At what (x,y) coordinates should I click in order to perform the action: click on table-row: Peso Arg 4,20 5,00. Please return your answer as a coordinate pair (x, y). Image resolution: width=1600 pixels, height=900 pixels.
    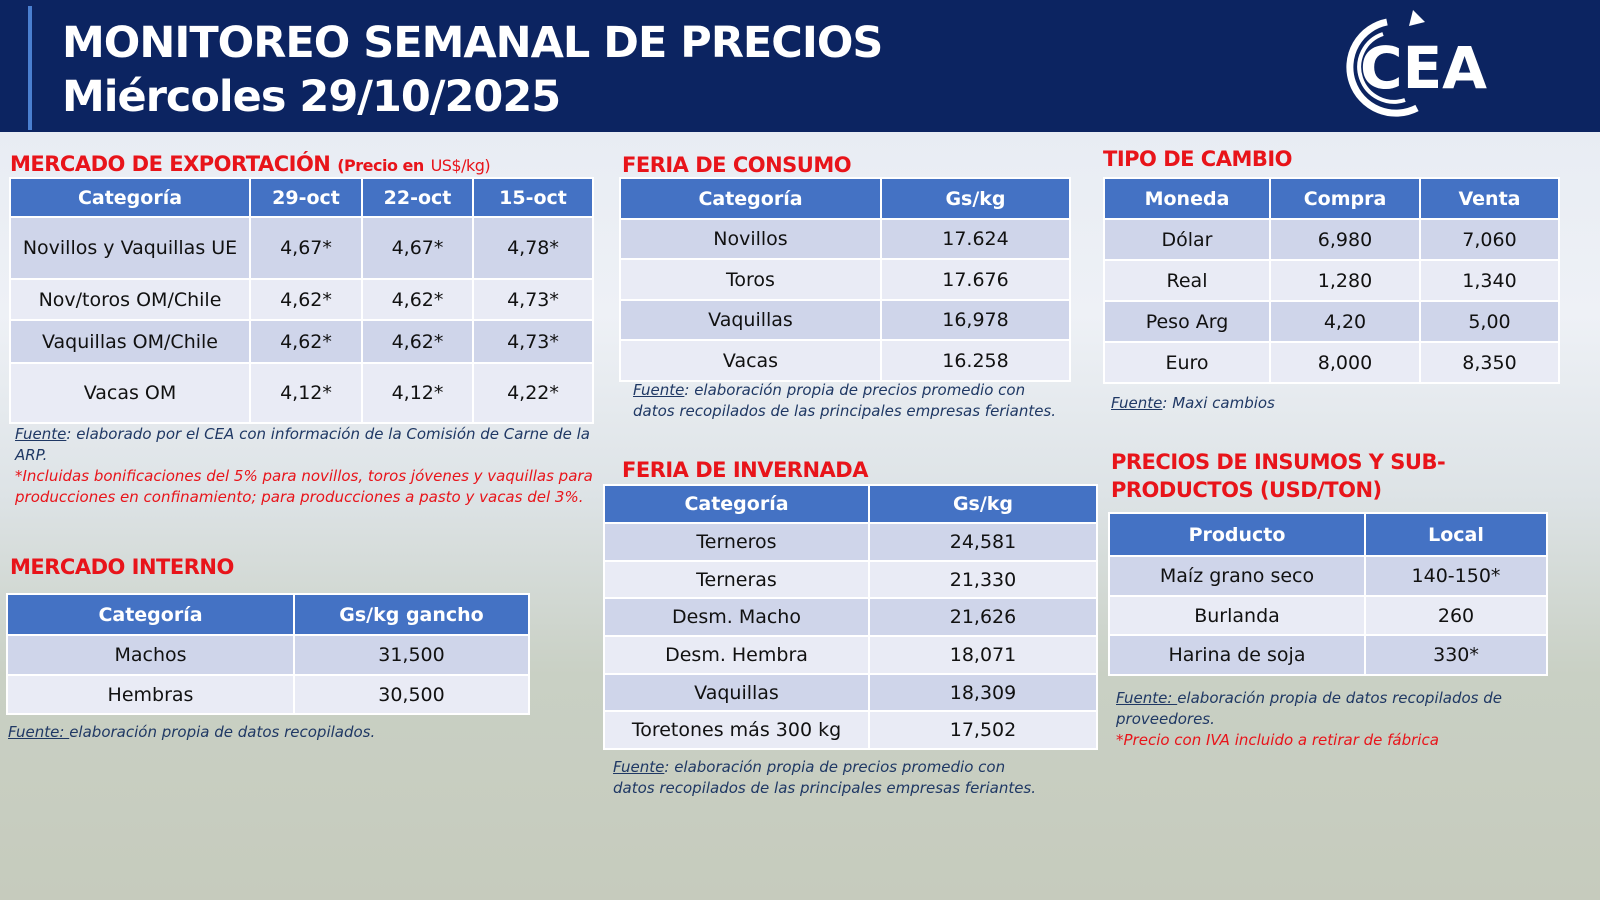
    Looking at the image, I should click on (1331, 321).